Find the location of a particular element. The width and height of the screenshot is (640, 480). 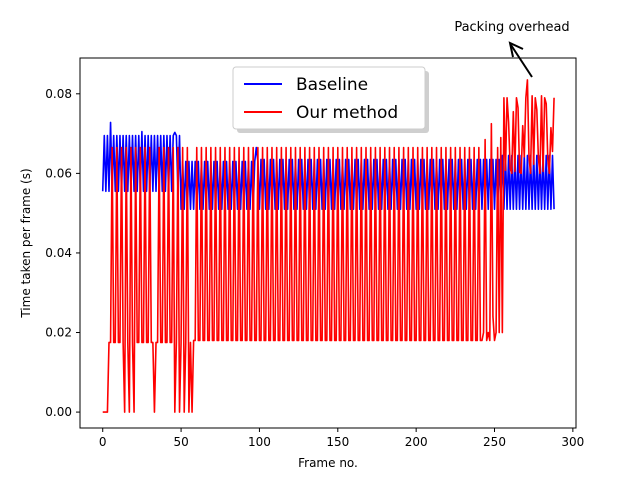

x-tick-label: 100 is located at coordinates (259, 442).